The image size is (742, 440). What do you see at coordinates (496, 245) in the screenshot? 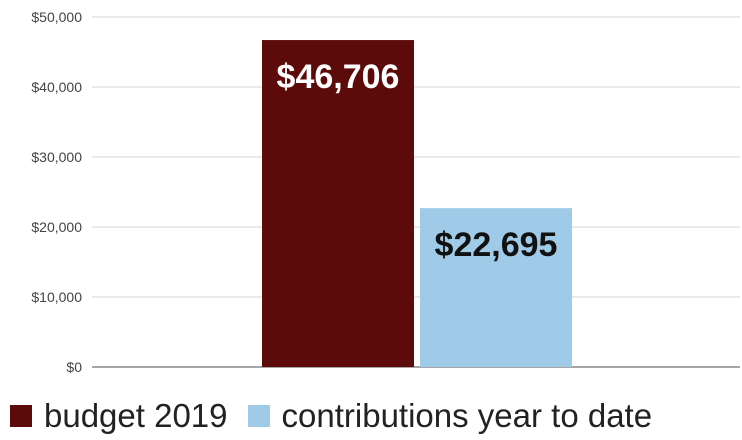
I see `data-label-1: $22,695` at bounding box center [496, 245].